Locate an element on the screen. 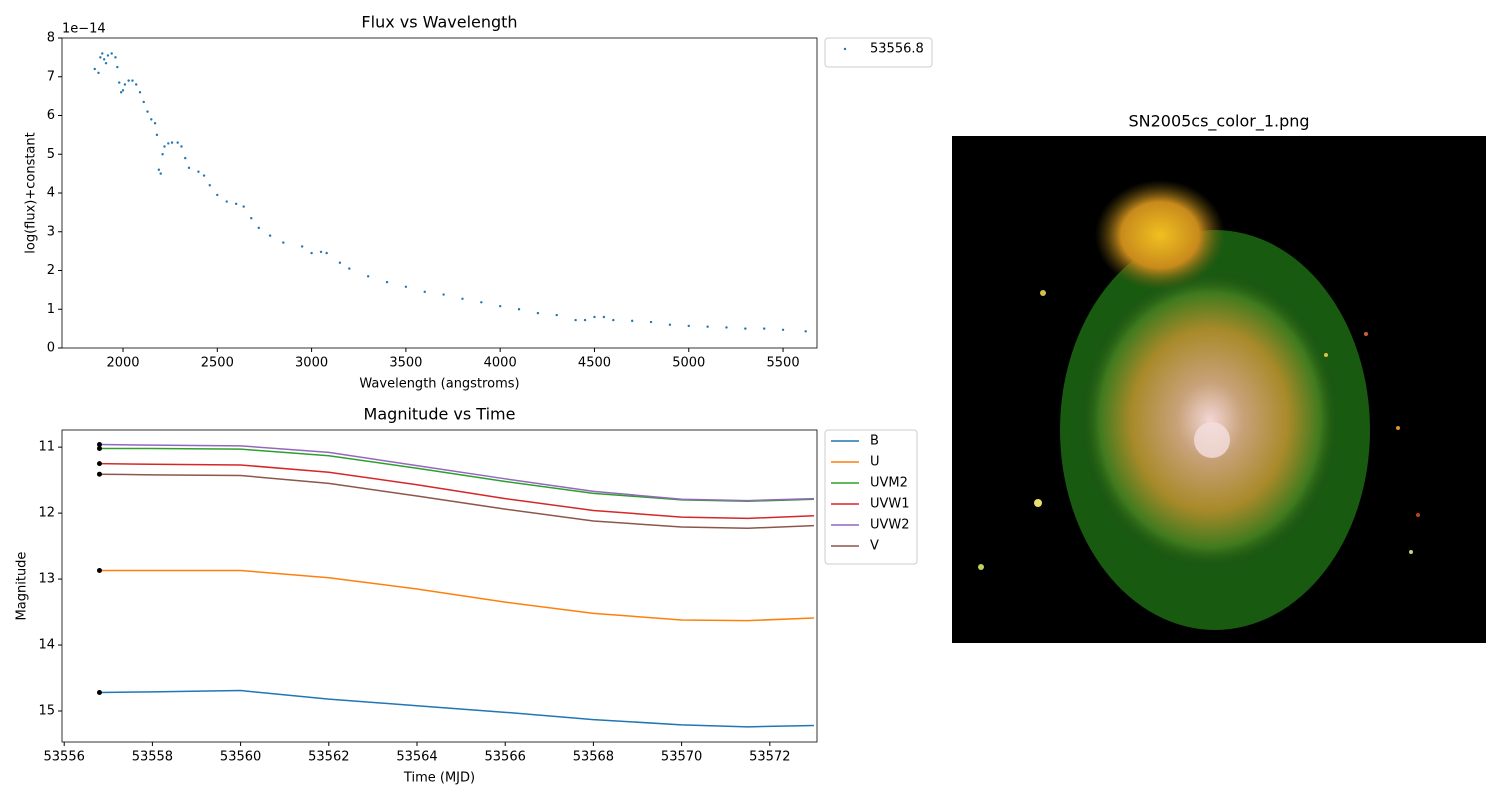 This screenshot has height=800, width=1500. x-tick-label: 53572 is located at coordinates (769, 757).